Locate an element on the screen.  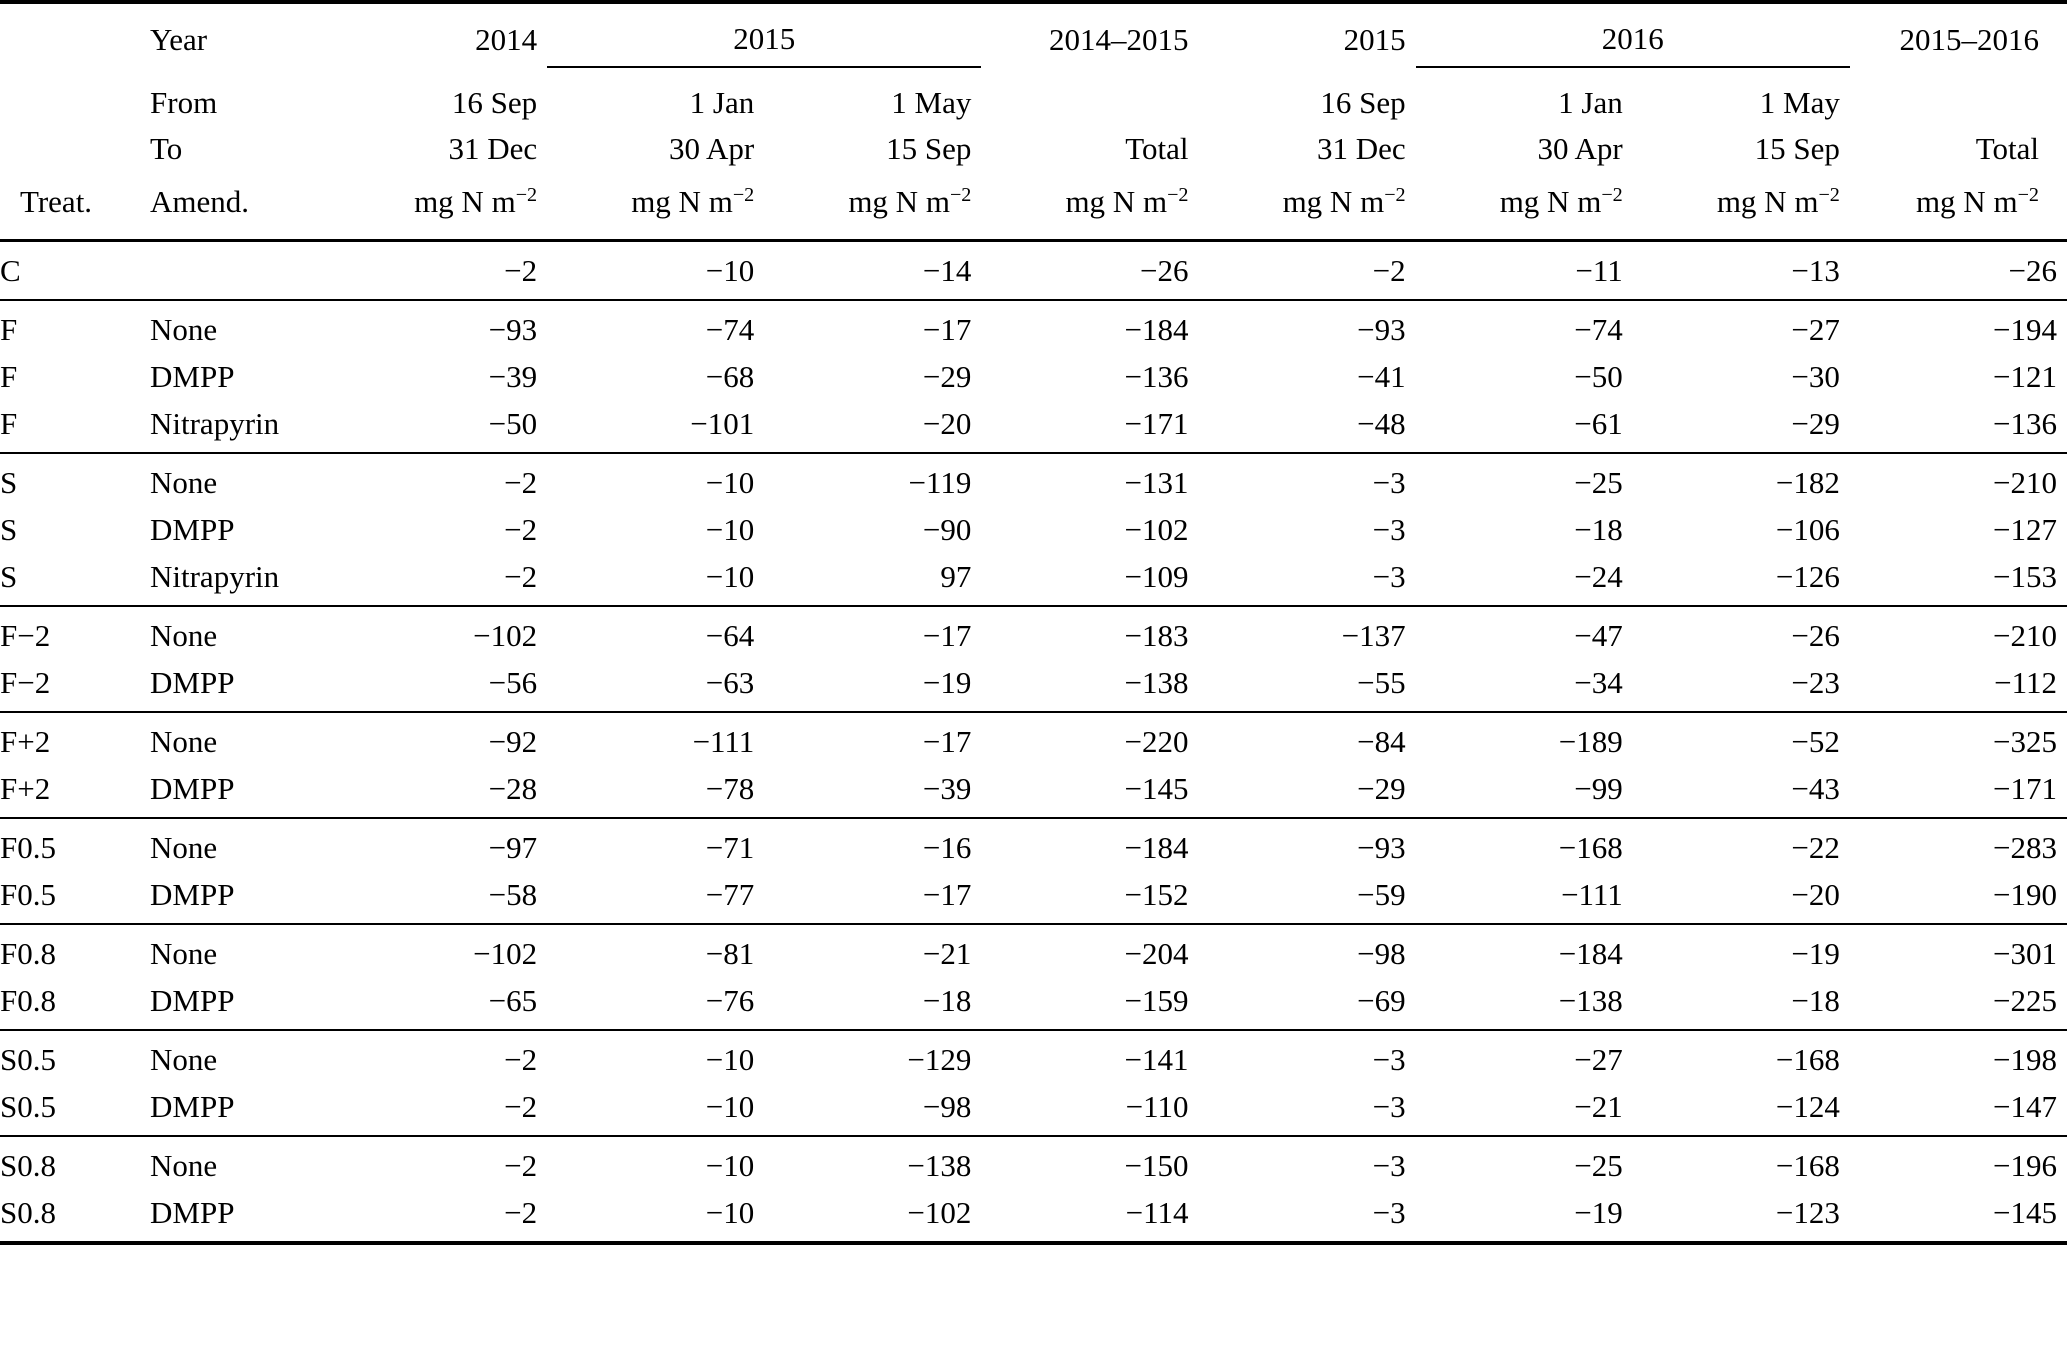
value-cell: −69 is located at coordinates (1381, 1001).